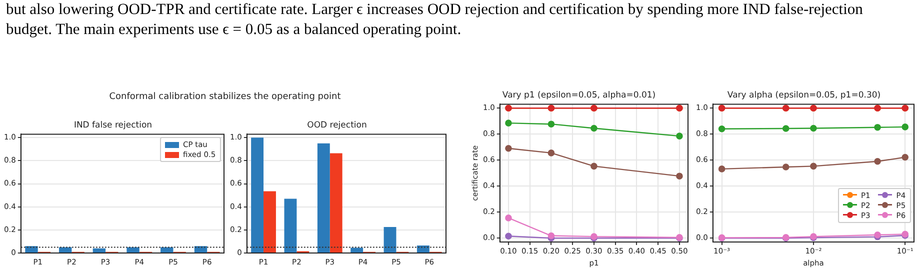 The height and width of the screenshot is (269, 920). Describe the element at coordinates (337, 125) in the screenshot. I see `chart-title: OOD rejection` at that location.